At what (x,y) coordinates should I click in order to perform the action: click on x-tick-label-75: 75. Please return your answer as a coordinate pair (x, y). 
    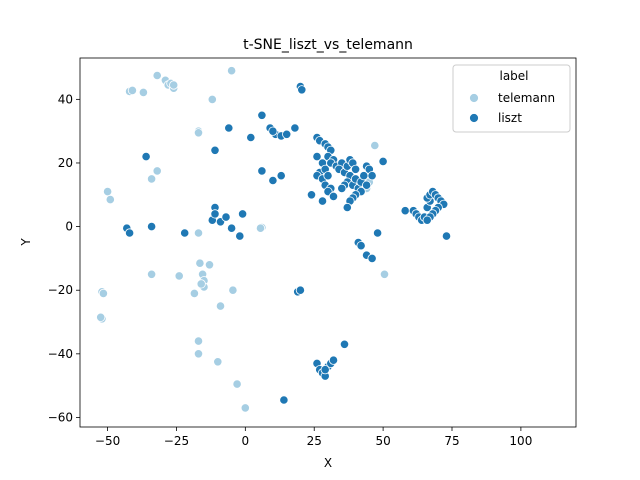
    Looking at the image, I should click on (451, 441).